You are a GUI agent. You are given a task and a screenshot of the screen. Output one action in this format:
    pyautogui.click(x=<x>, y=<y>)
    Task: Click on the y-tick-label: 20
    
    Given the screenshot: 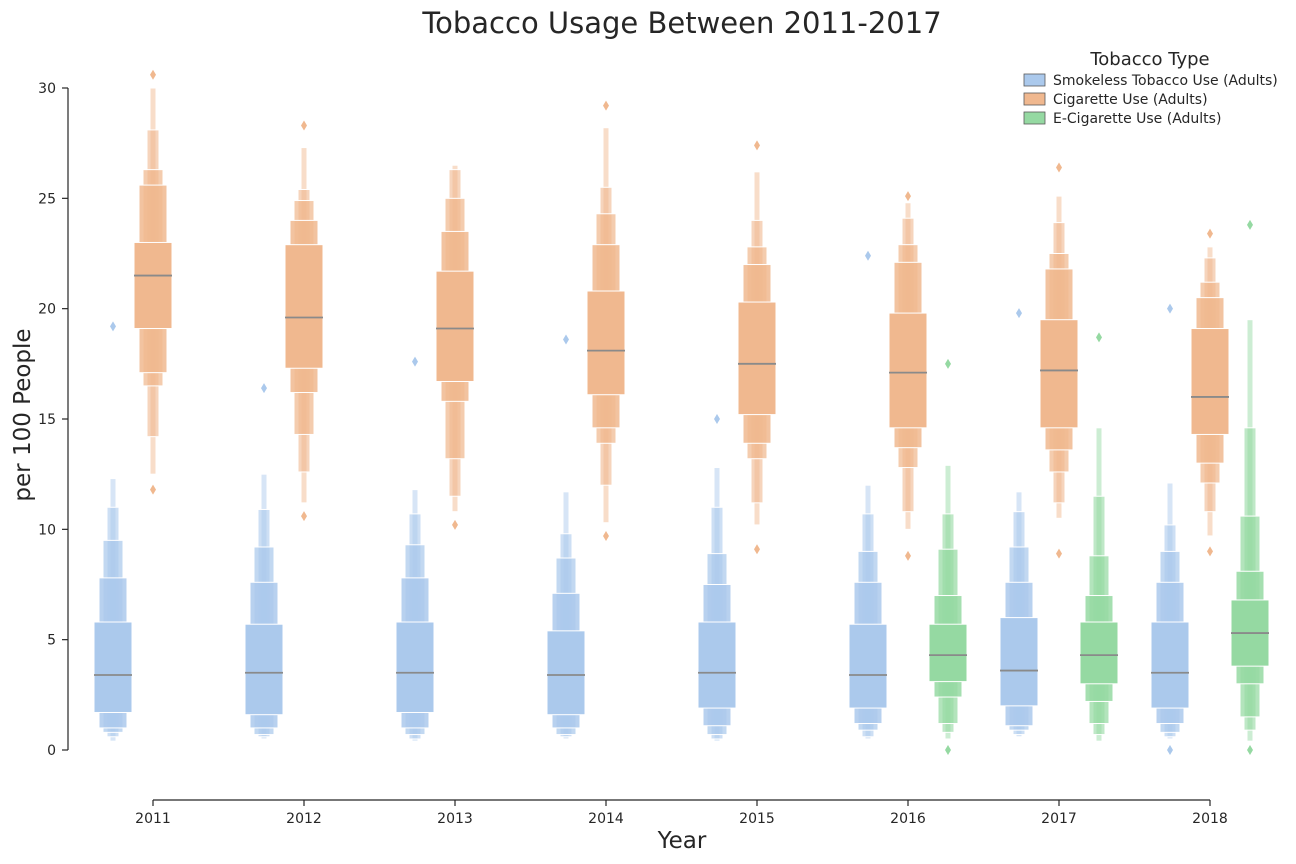 What is the action you would take?
    pyautogui.click(x=47, y=310)
    